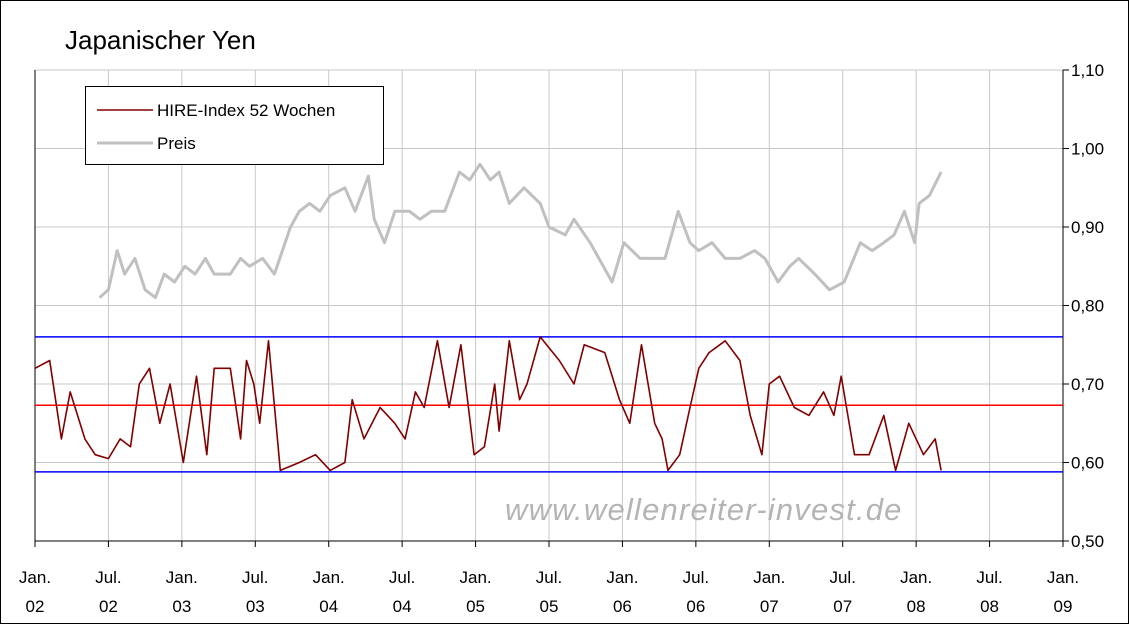 This screenshot has height=624, width=1129. What do you see at coordinates (328, 592) in the screenshot?
I see `x-tick-label: Jan. 04` at bounding box center [328, 592].